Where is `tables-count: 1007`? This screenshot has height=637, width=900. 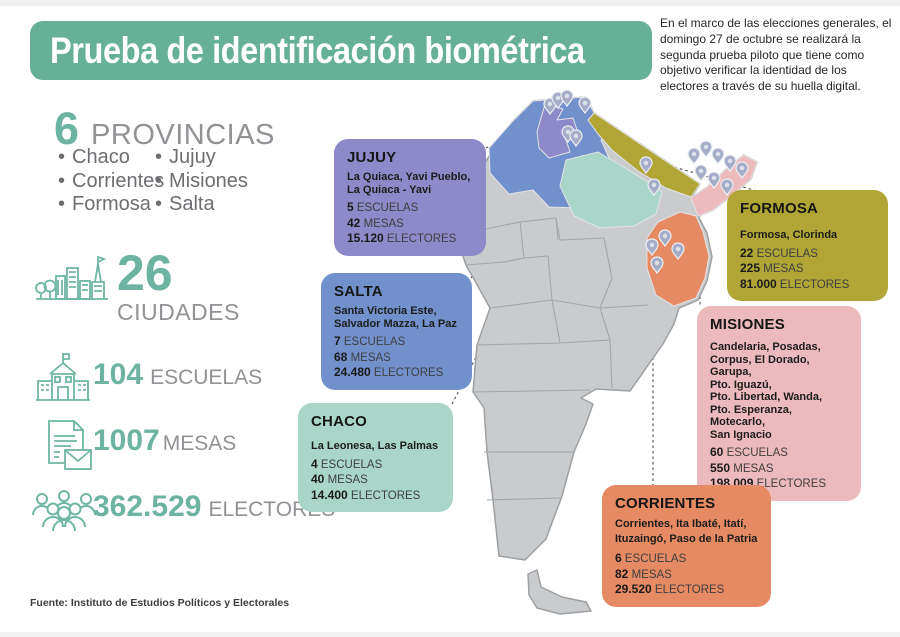 tables-count: 1007 is located at coordinates (126, 440).